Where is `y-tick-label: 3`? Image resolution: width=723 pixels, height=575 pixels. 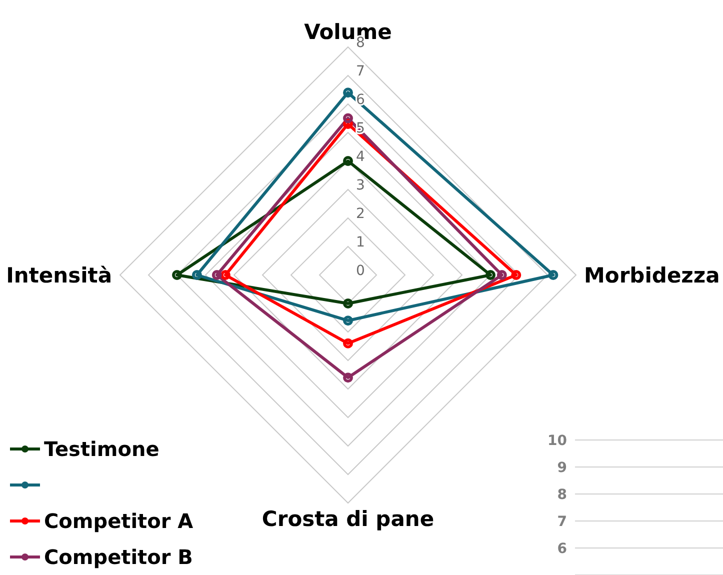 y-tick-label: 3 is located at coordinates (360, 186).